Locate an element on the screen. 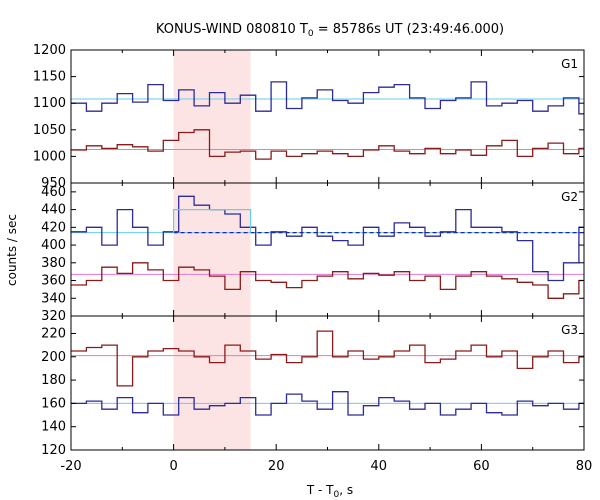 This screenshot has height=500, width=600. x-tick-label: 0 is located at coordinates (173, 466).